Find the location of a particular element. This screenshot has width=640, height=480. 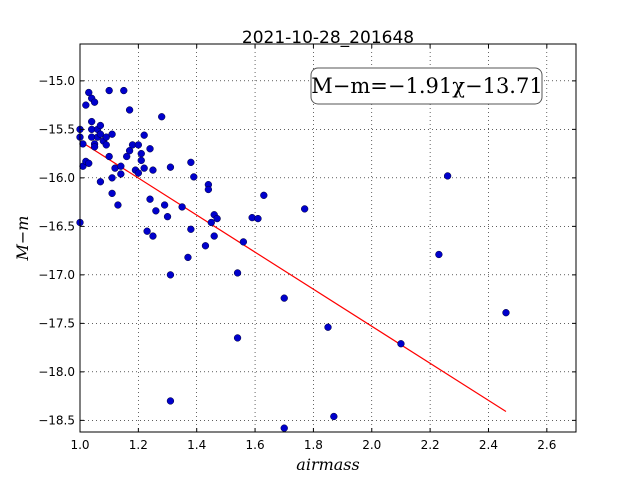

x-tick-labels: 1.0 1.2 1.4 1.6 1.8 2.0 2.2 2.4 2.6 is located at coordinates (313, 445).